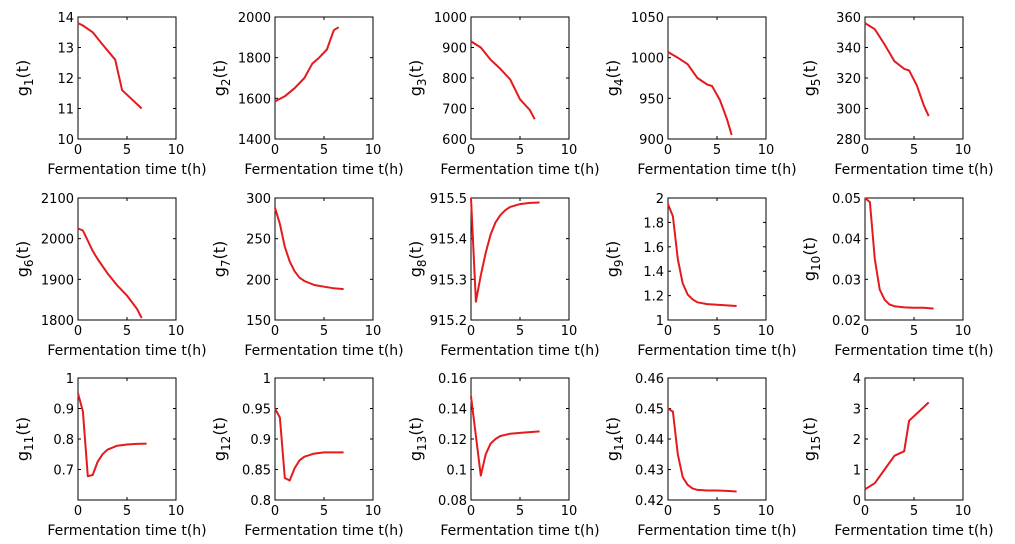 The height and width of the screenshot is (544, 1015). I want to click on y-tick-label: 800, so click(454, 79).